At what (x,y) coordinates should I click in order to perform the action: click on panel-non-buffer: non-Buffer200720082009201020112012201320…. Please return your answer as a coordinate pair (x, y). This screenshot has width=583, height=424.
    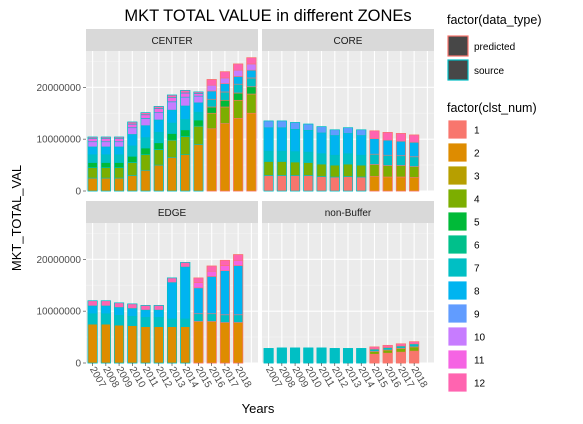
    Looking at the image, I should click on (348, 295).